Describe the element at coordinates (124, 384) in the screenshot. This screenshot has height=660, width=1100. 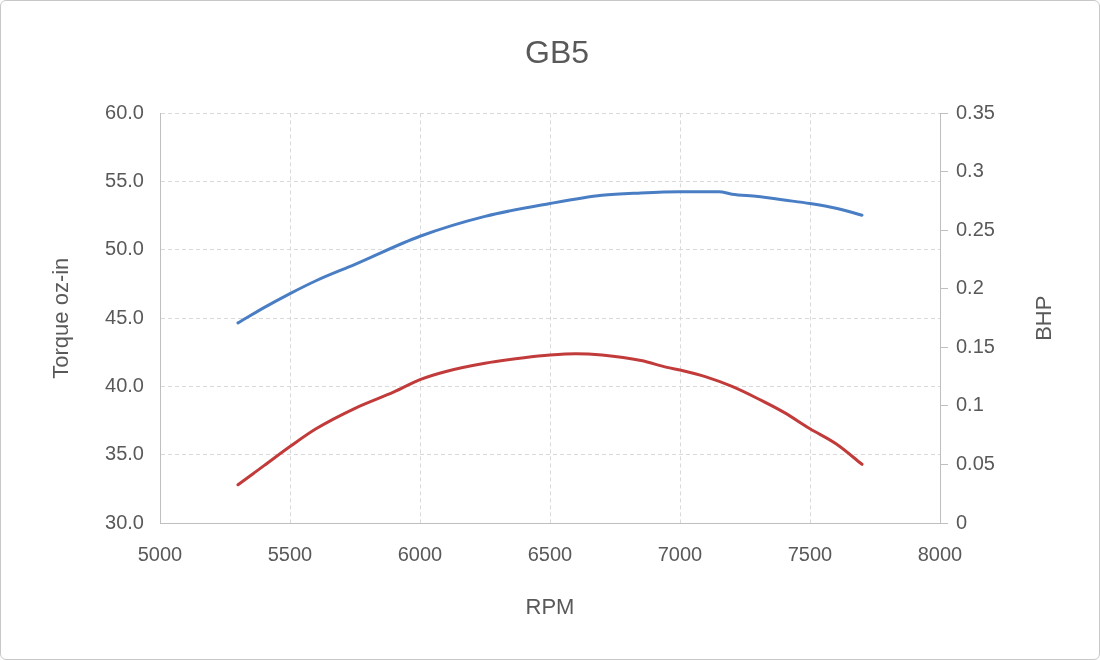
I see `y-tick-label: 40.0` at that location.